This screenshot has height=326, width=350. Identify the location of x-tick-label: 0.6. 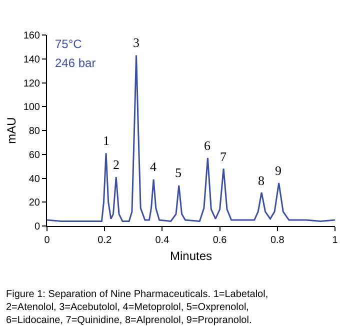
(220, 240).